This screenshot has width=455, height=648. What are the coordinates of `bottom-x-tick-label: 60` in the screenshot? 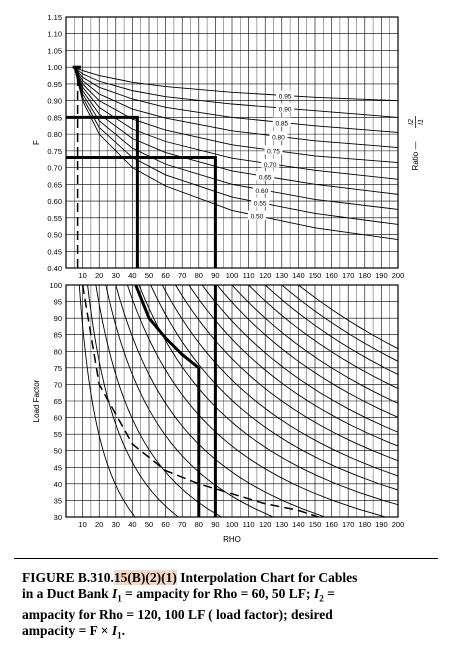 It's located at (165, 524).